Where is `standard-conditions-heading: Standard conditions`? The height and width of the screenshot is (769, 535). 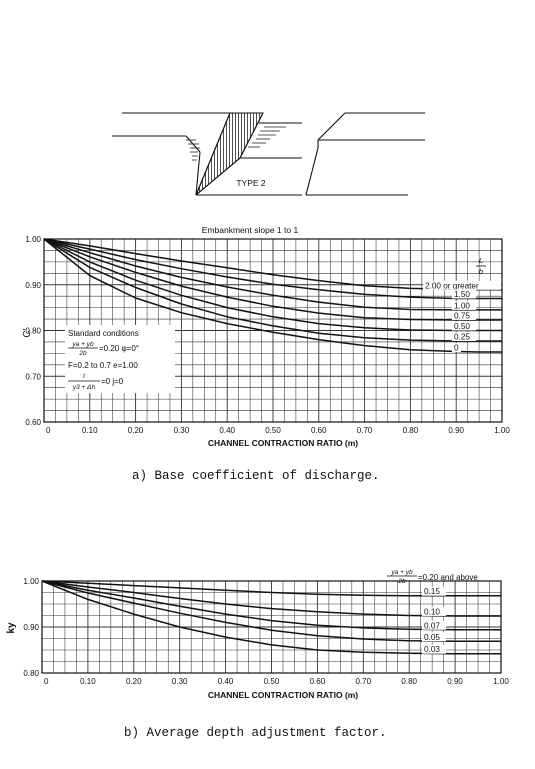
standard-conditions-heading: Standard conditions is located at coordinates (103, 333).